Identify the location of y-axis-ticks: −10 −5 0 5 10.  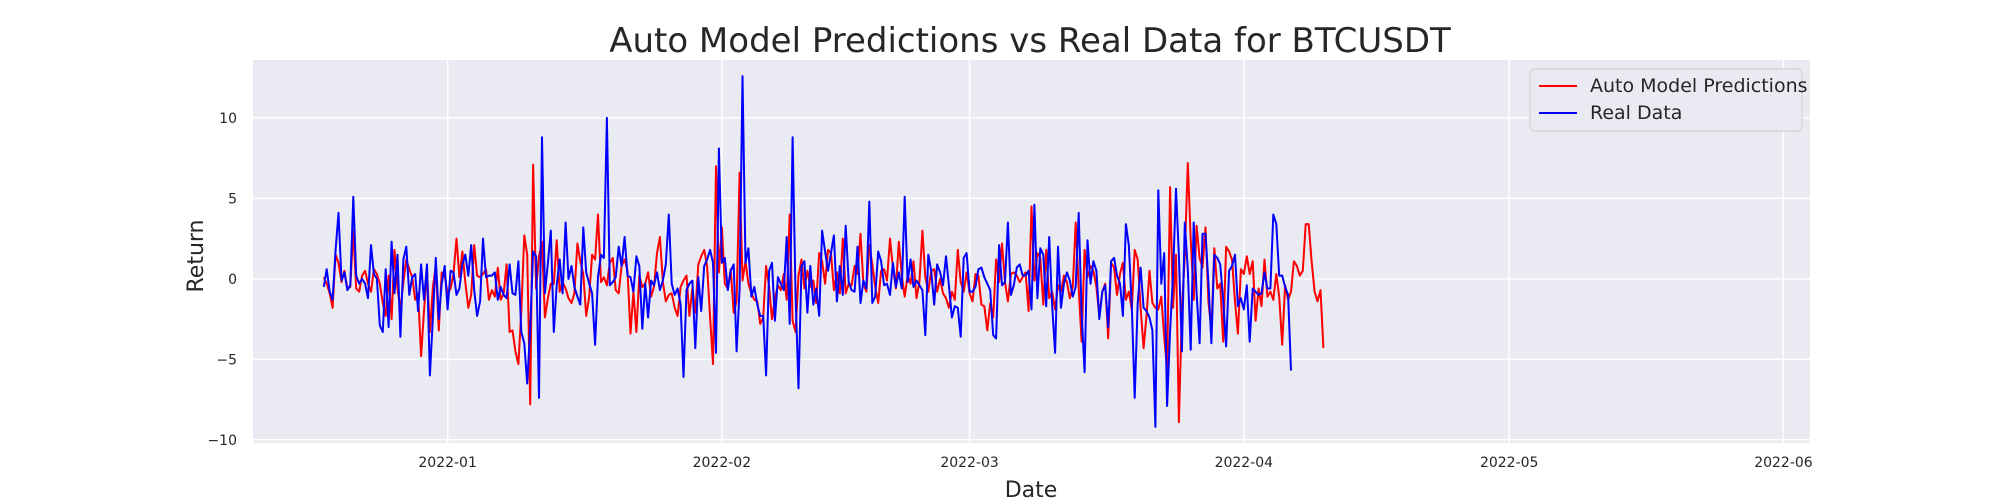
(222, 280).